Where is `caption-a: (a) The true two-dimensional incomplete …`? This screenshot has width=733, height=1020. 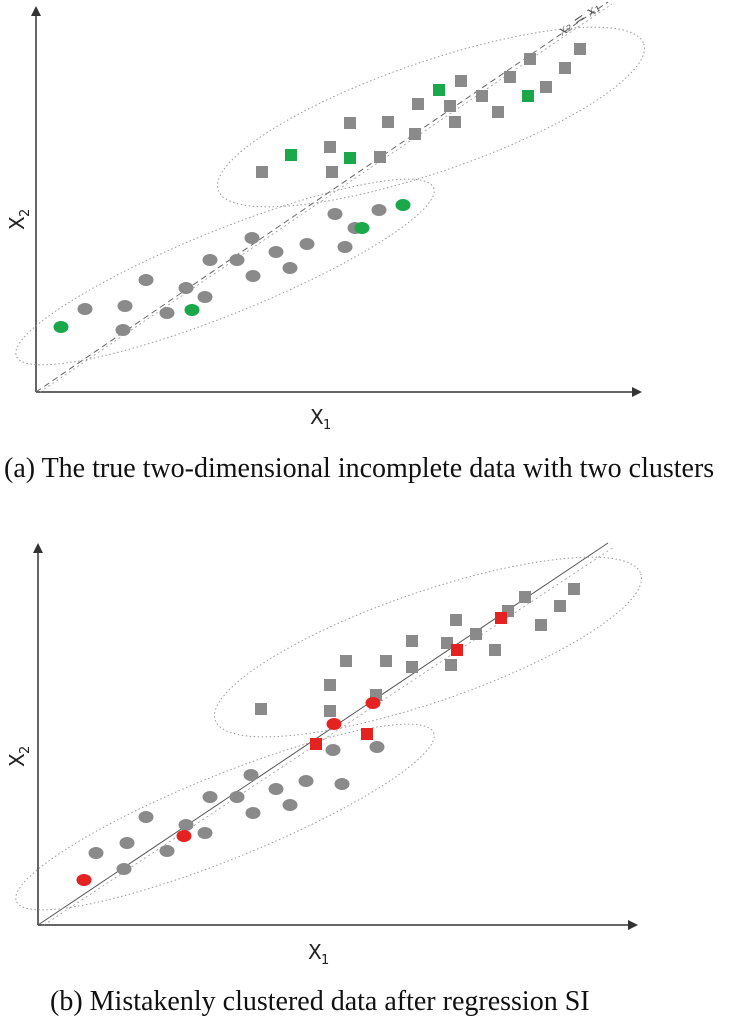
caption-a: (a) The true two-dimensional incomplete … is located at coordinates (359, 468).